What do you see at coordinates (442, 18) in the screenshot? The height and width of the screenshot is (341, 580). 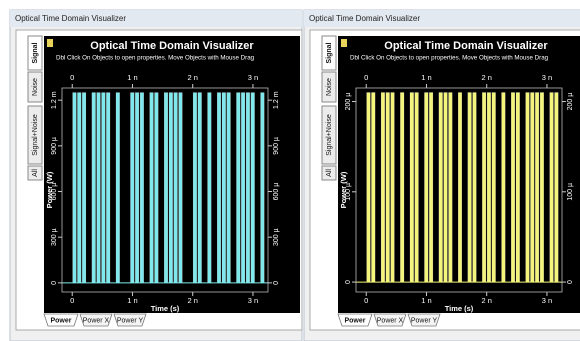 I see `title-bar` at bounding box center [442, 18].